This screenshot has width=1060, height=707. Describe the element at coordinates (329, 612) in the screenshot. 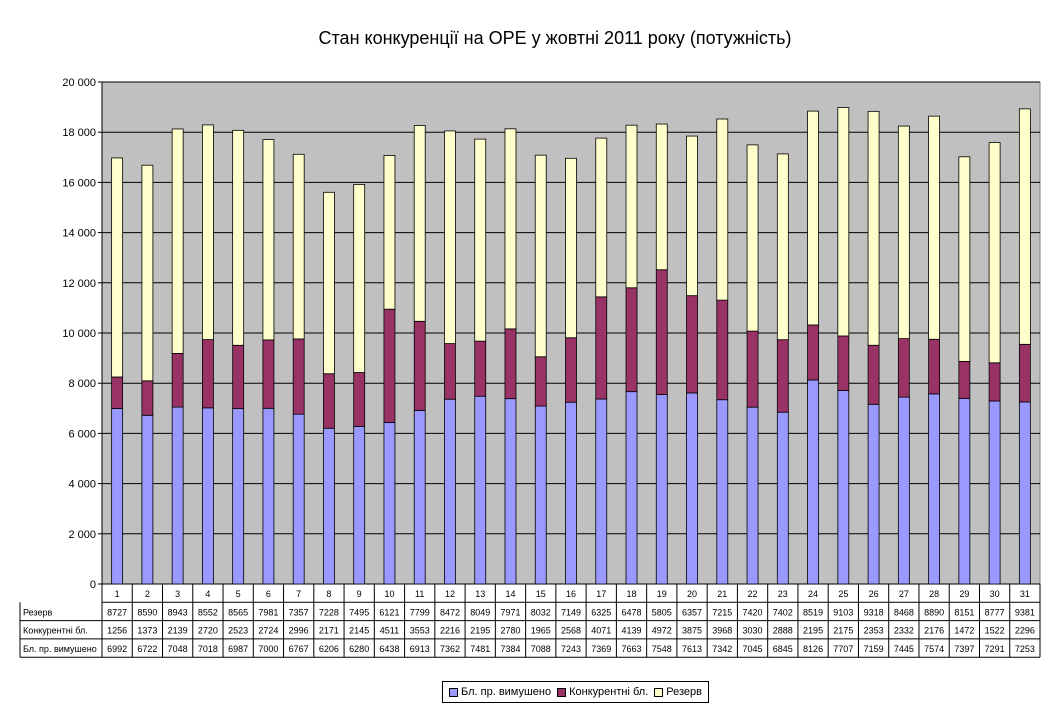

I see `table-cell: 7228` at that location.